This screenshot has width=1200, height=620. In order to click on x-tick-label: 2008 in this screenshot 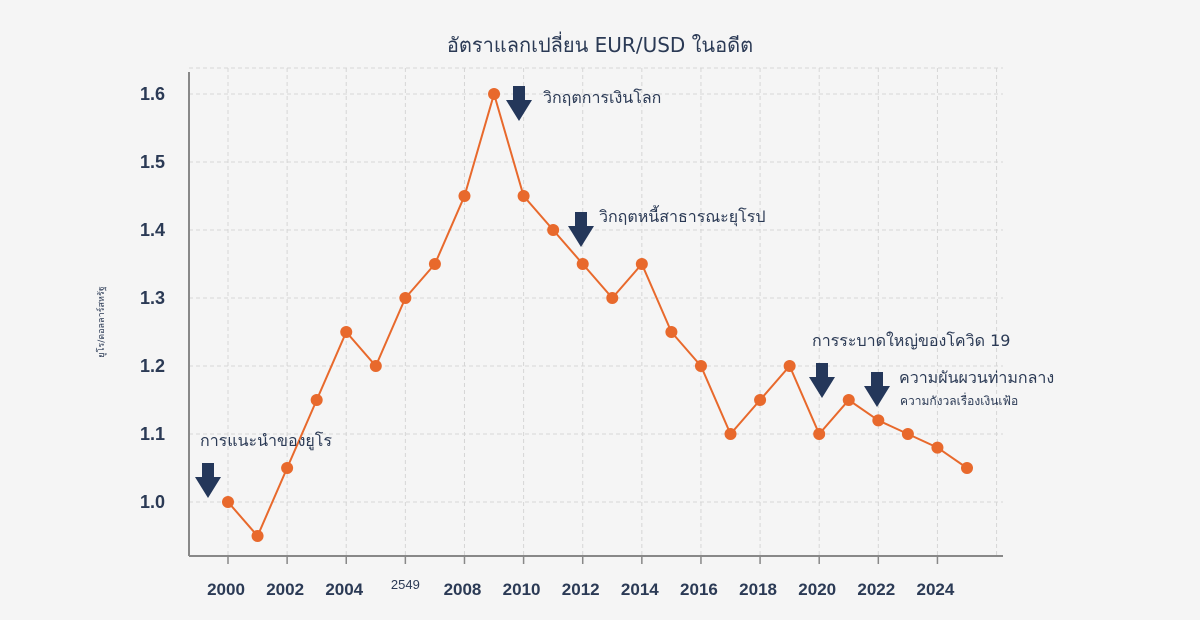, I will do `click(463, 589)`.